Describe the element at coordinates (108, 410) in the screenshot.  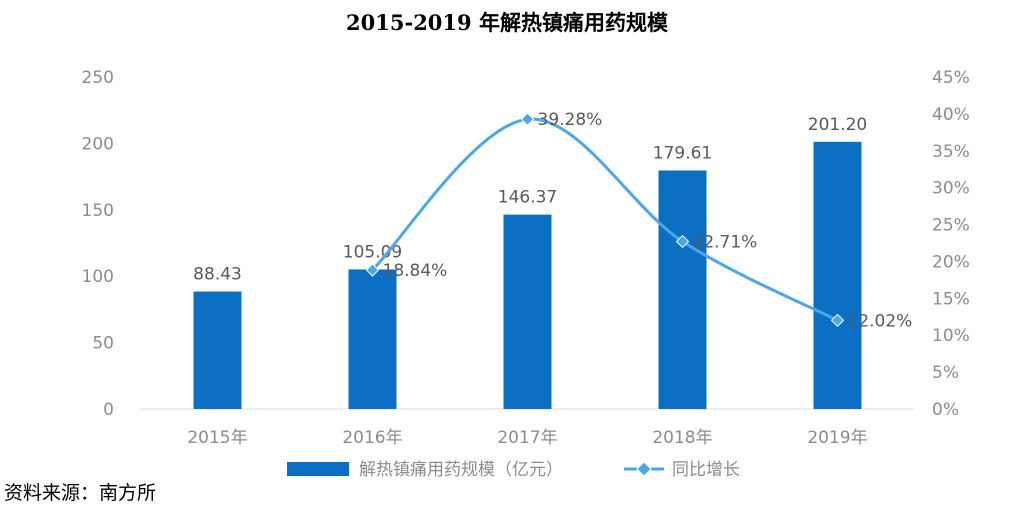
I see `left-tick-label: 0` at that location.